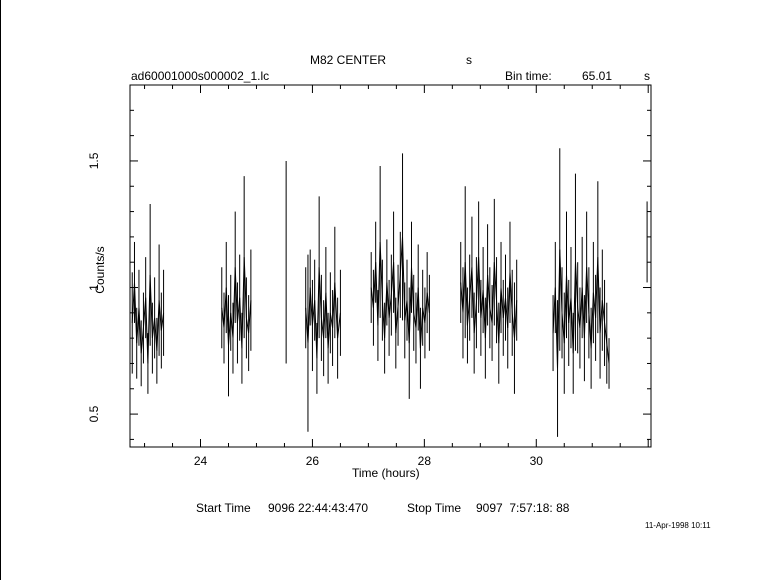  Describe the element at coordinates (434, 508) in the screenshot. I see `stop-time-label: Stop Time` at that location.